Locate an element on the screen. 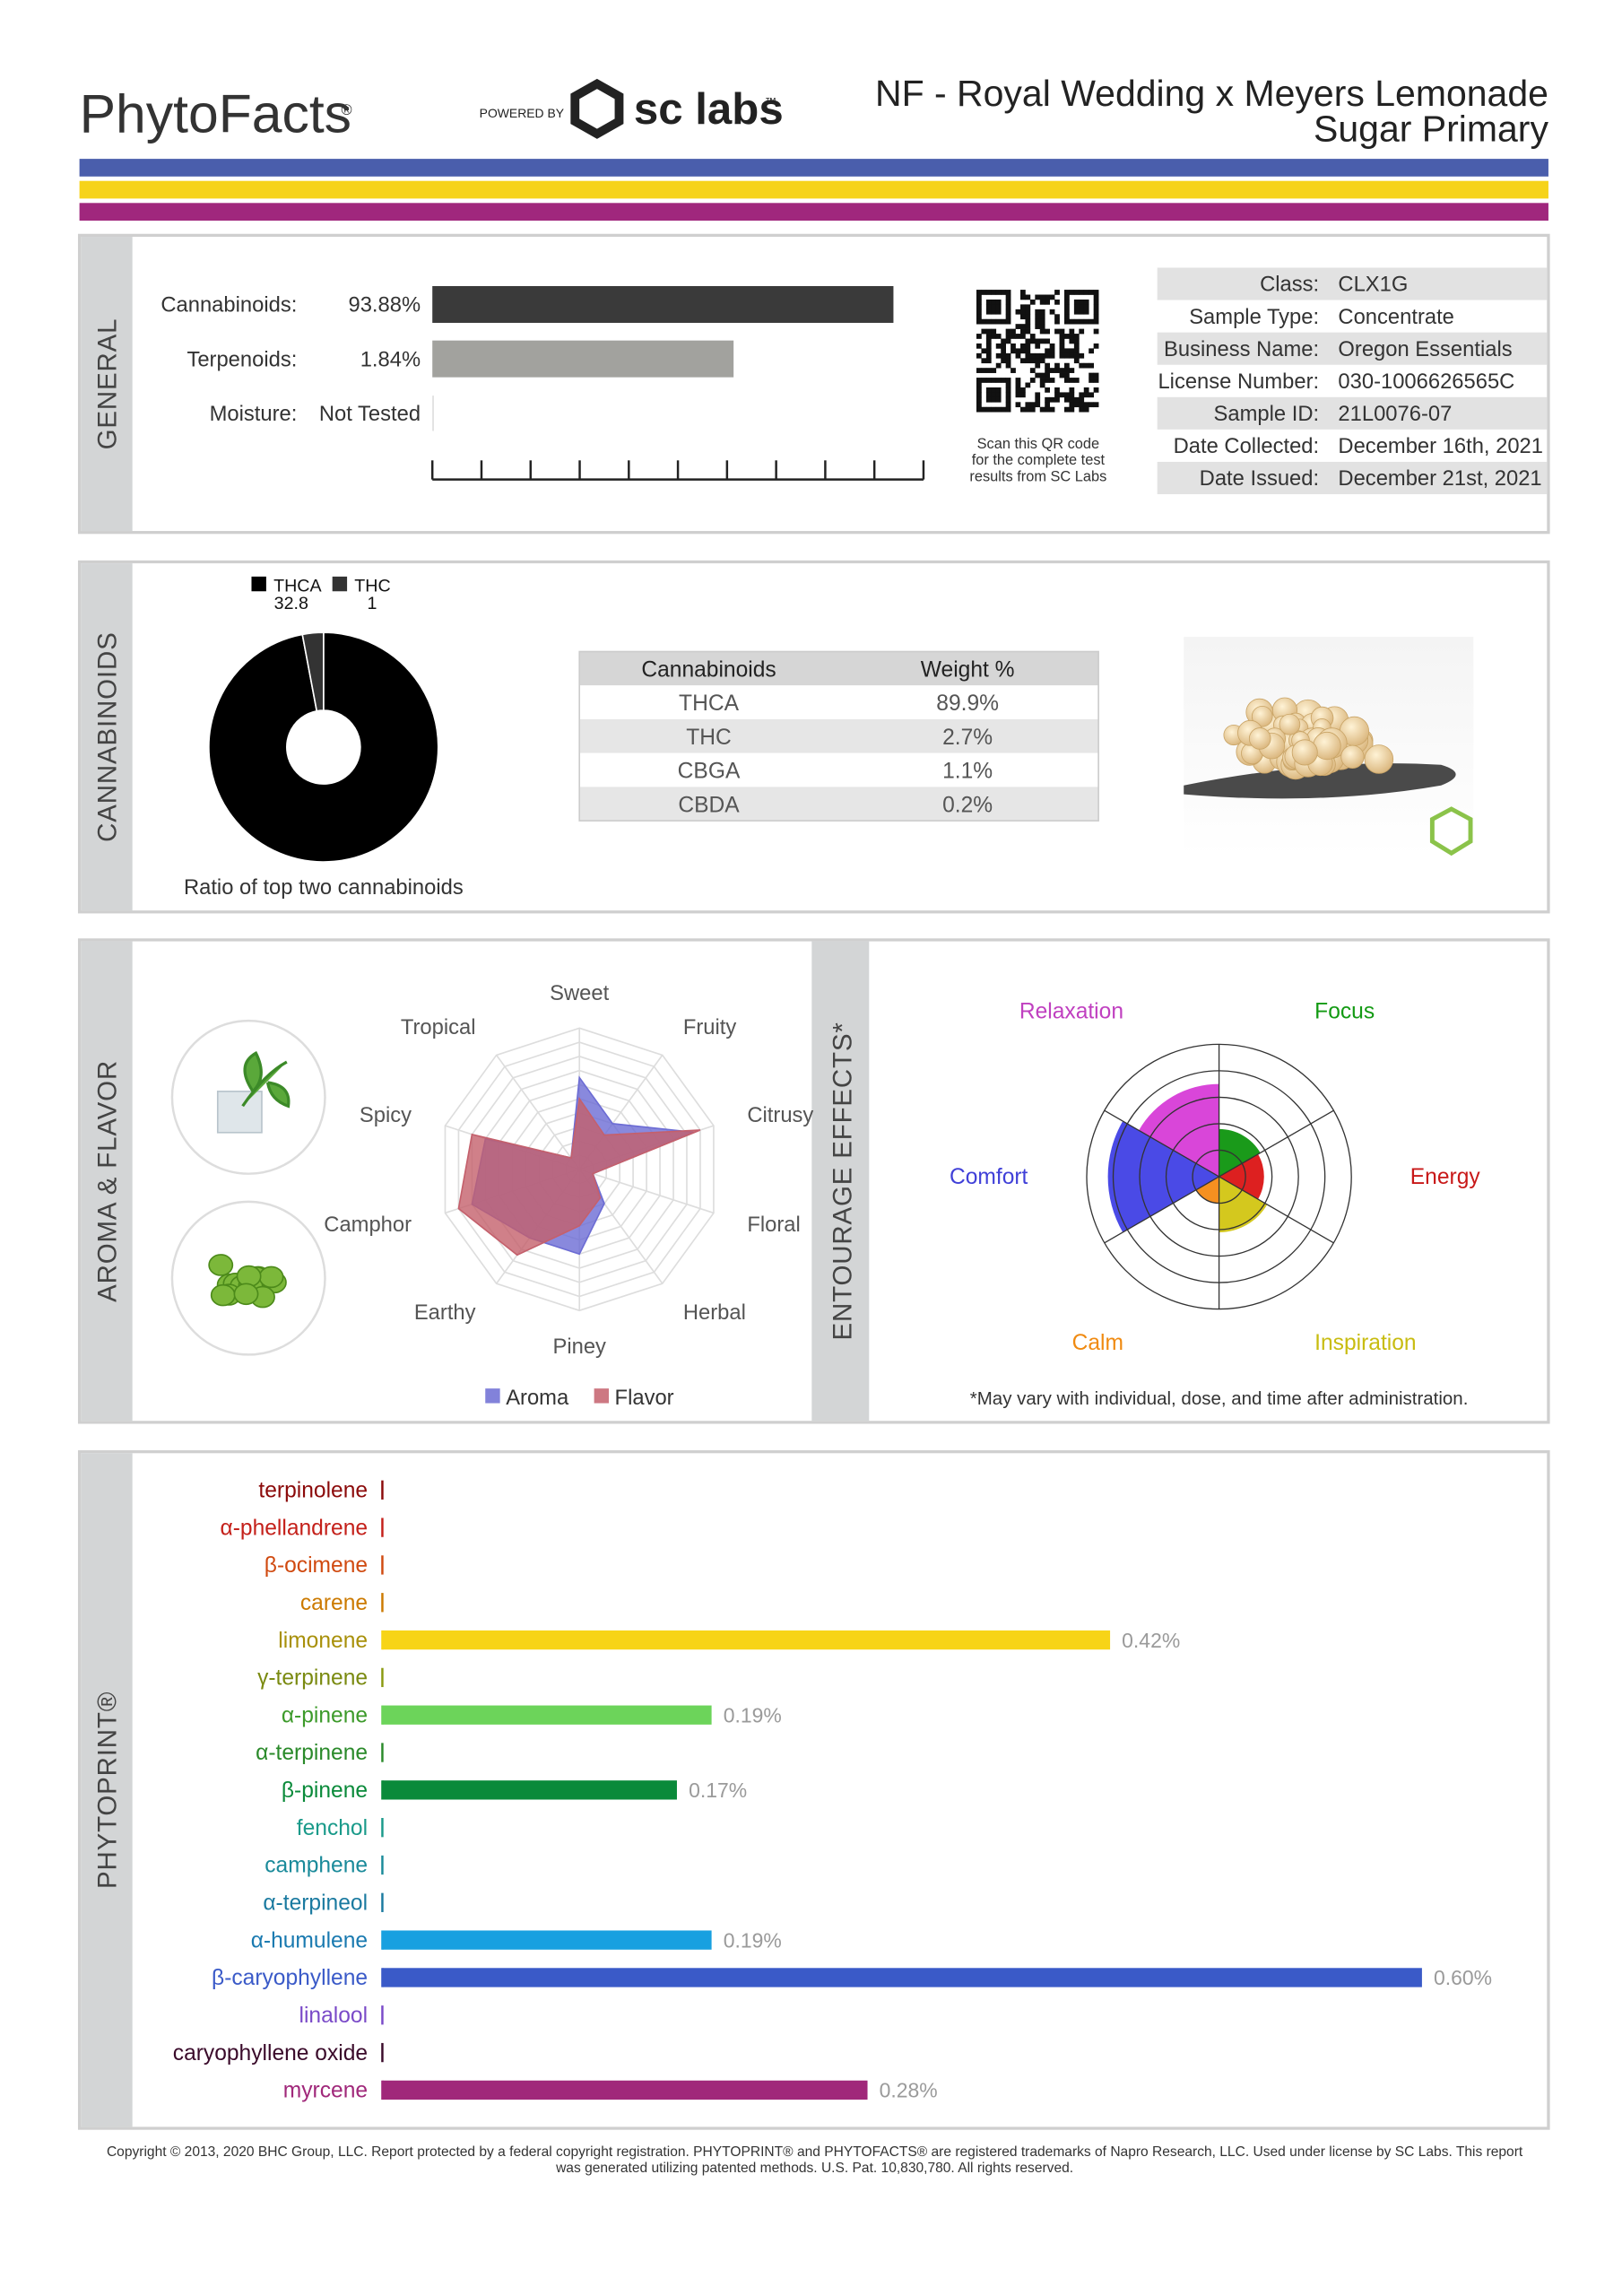 This screenshot has height=2296, width=1622. bar-label: Terpenoids: is located at coordinates (241, 359).